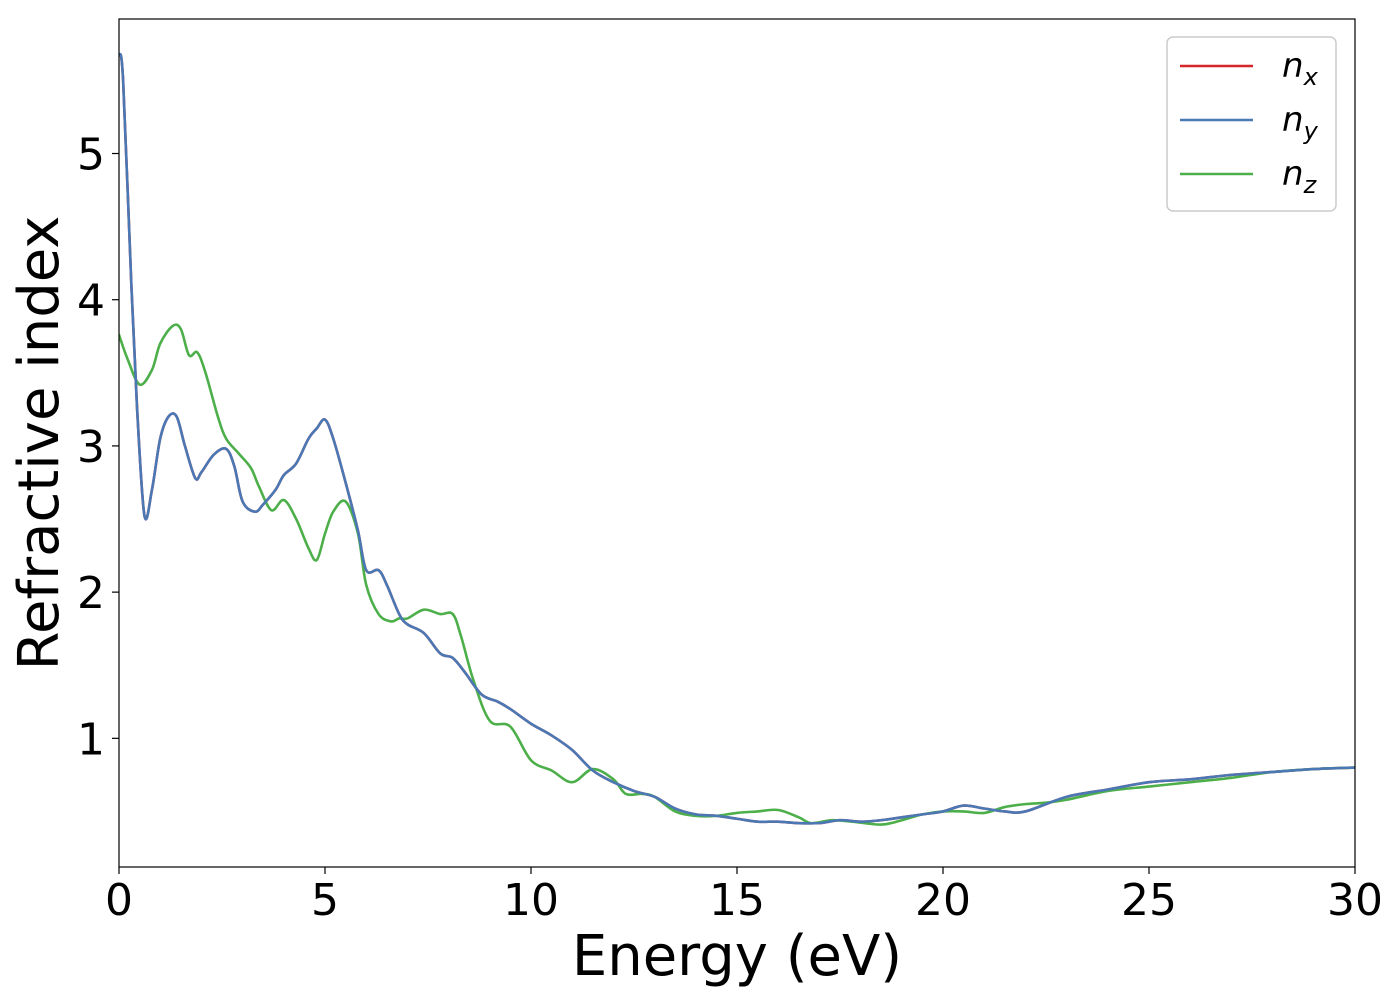 The height and width of the screenshot is (1000, 1400). I want to click on legend-label-x: nx, so click(1300, 68).